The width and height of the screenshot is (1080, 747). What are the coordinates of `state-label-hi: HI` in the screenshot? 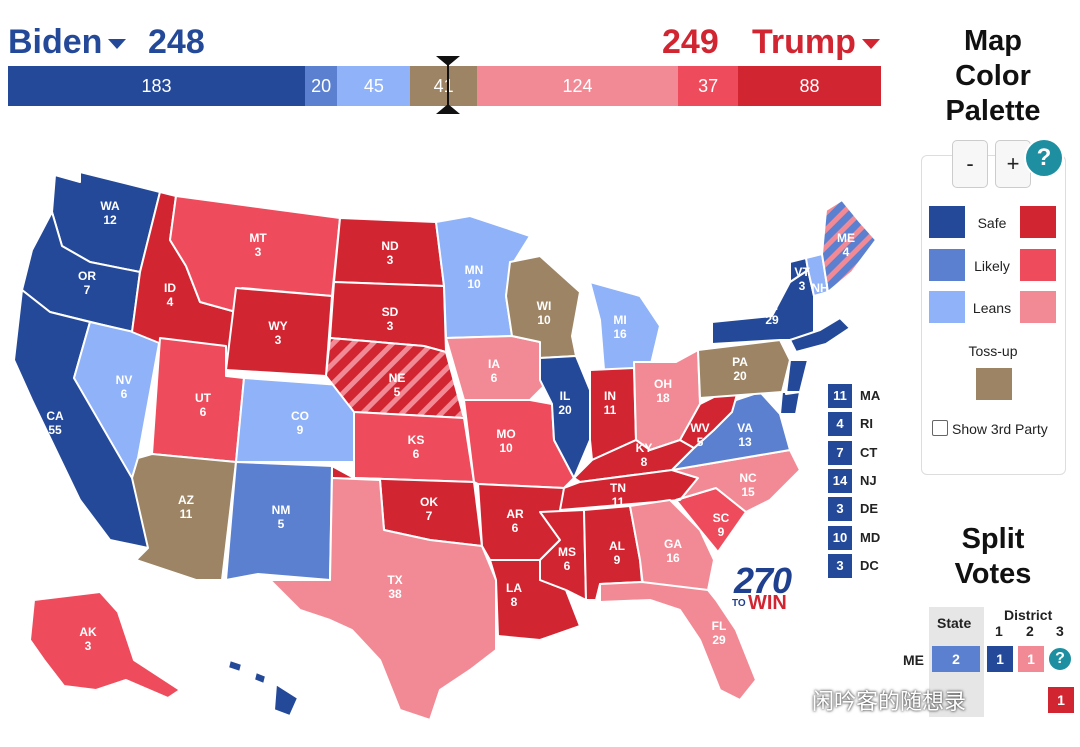 It's located at (265, 692).